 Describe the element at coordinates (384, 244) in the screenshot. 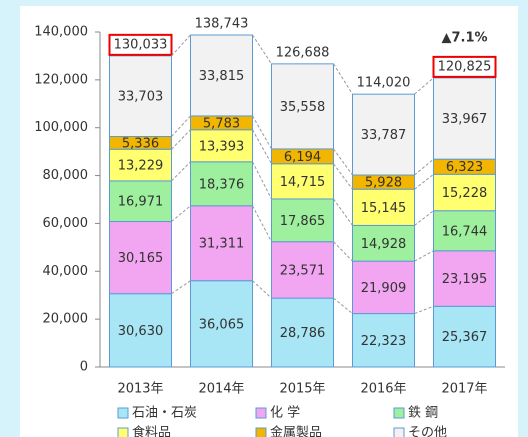

I see `data-label: 14,928` at that location.